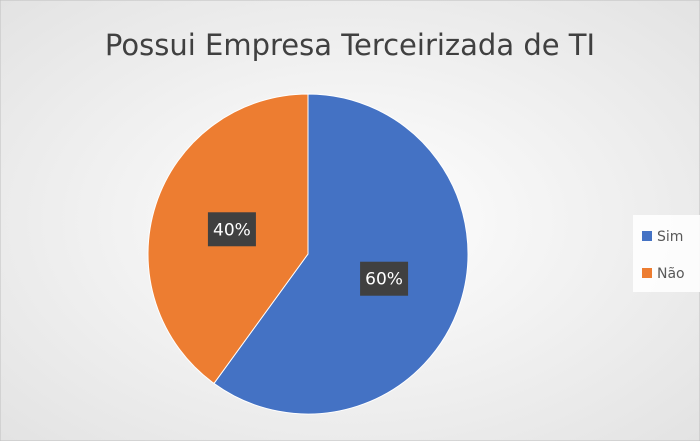 The height and width of the screenshot is (441, 700). What do you see at coordinates (350, 45) in the screenshot?
I see `chart-title: Possui Empresa Terceirizada de TI` at bounding box center [350, 45].